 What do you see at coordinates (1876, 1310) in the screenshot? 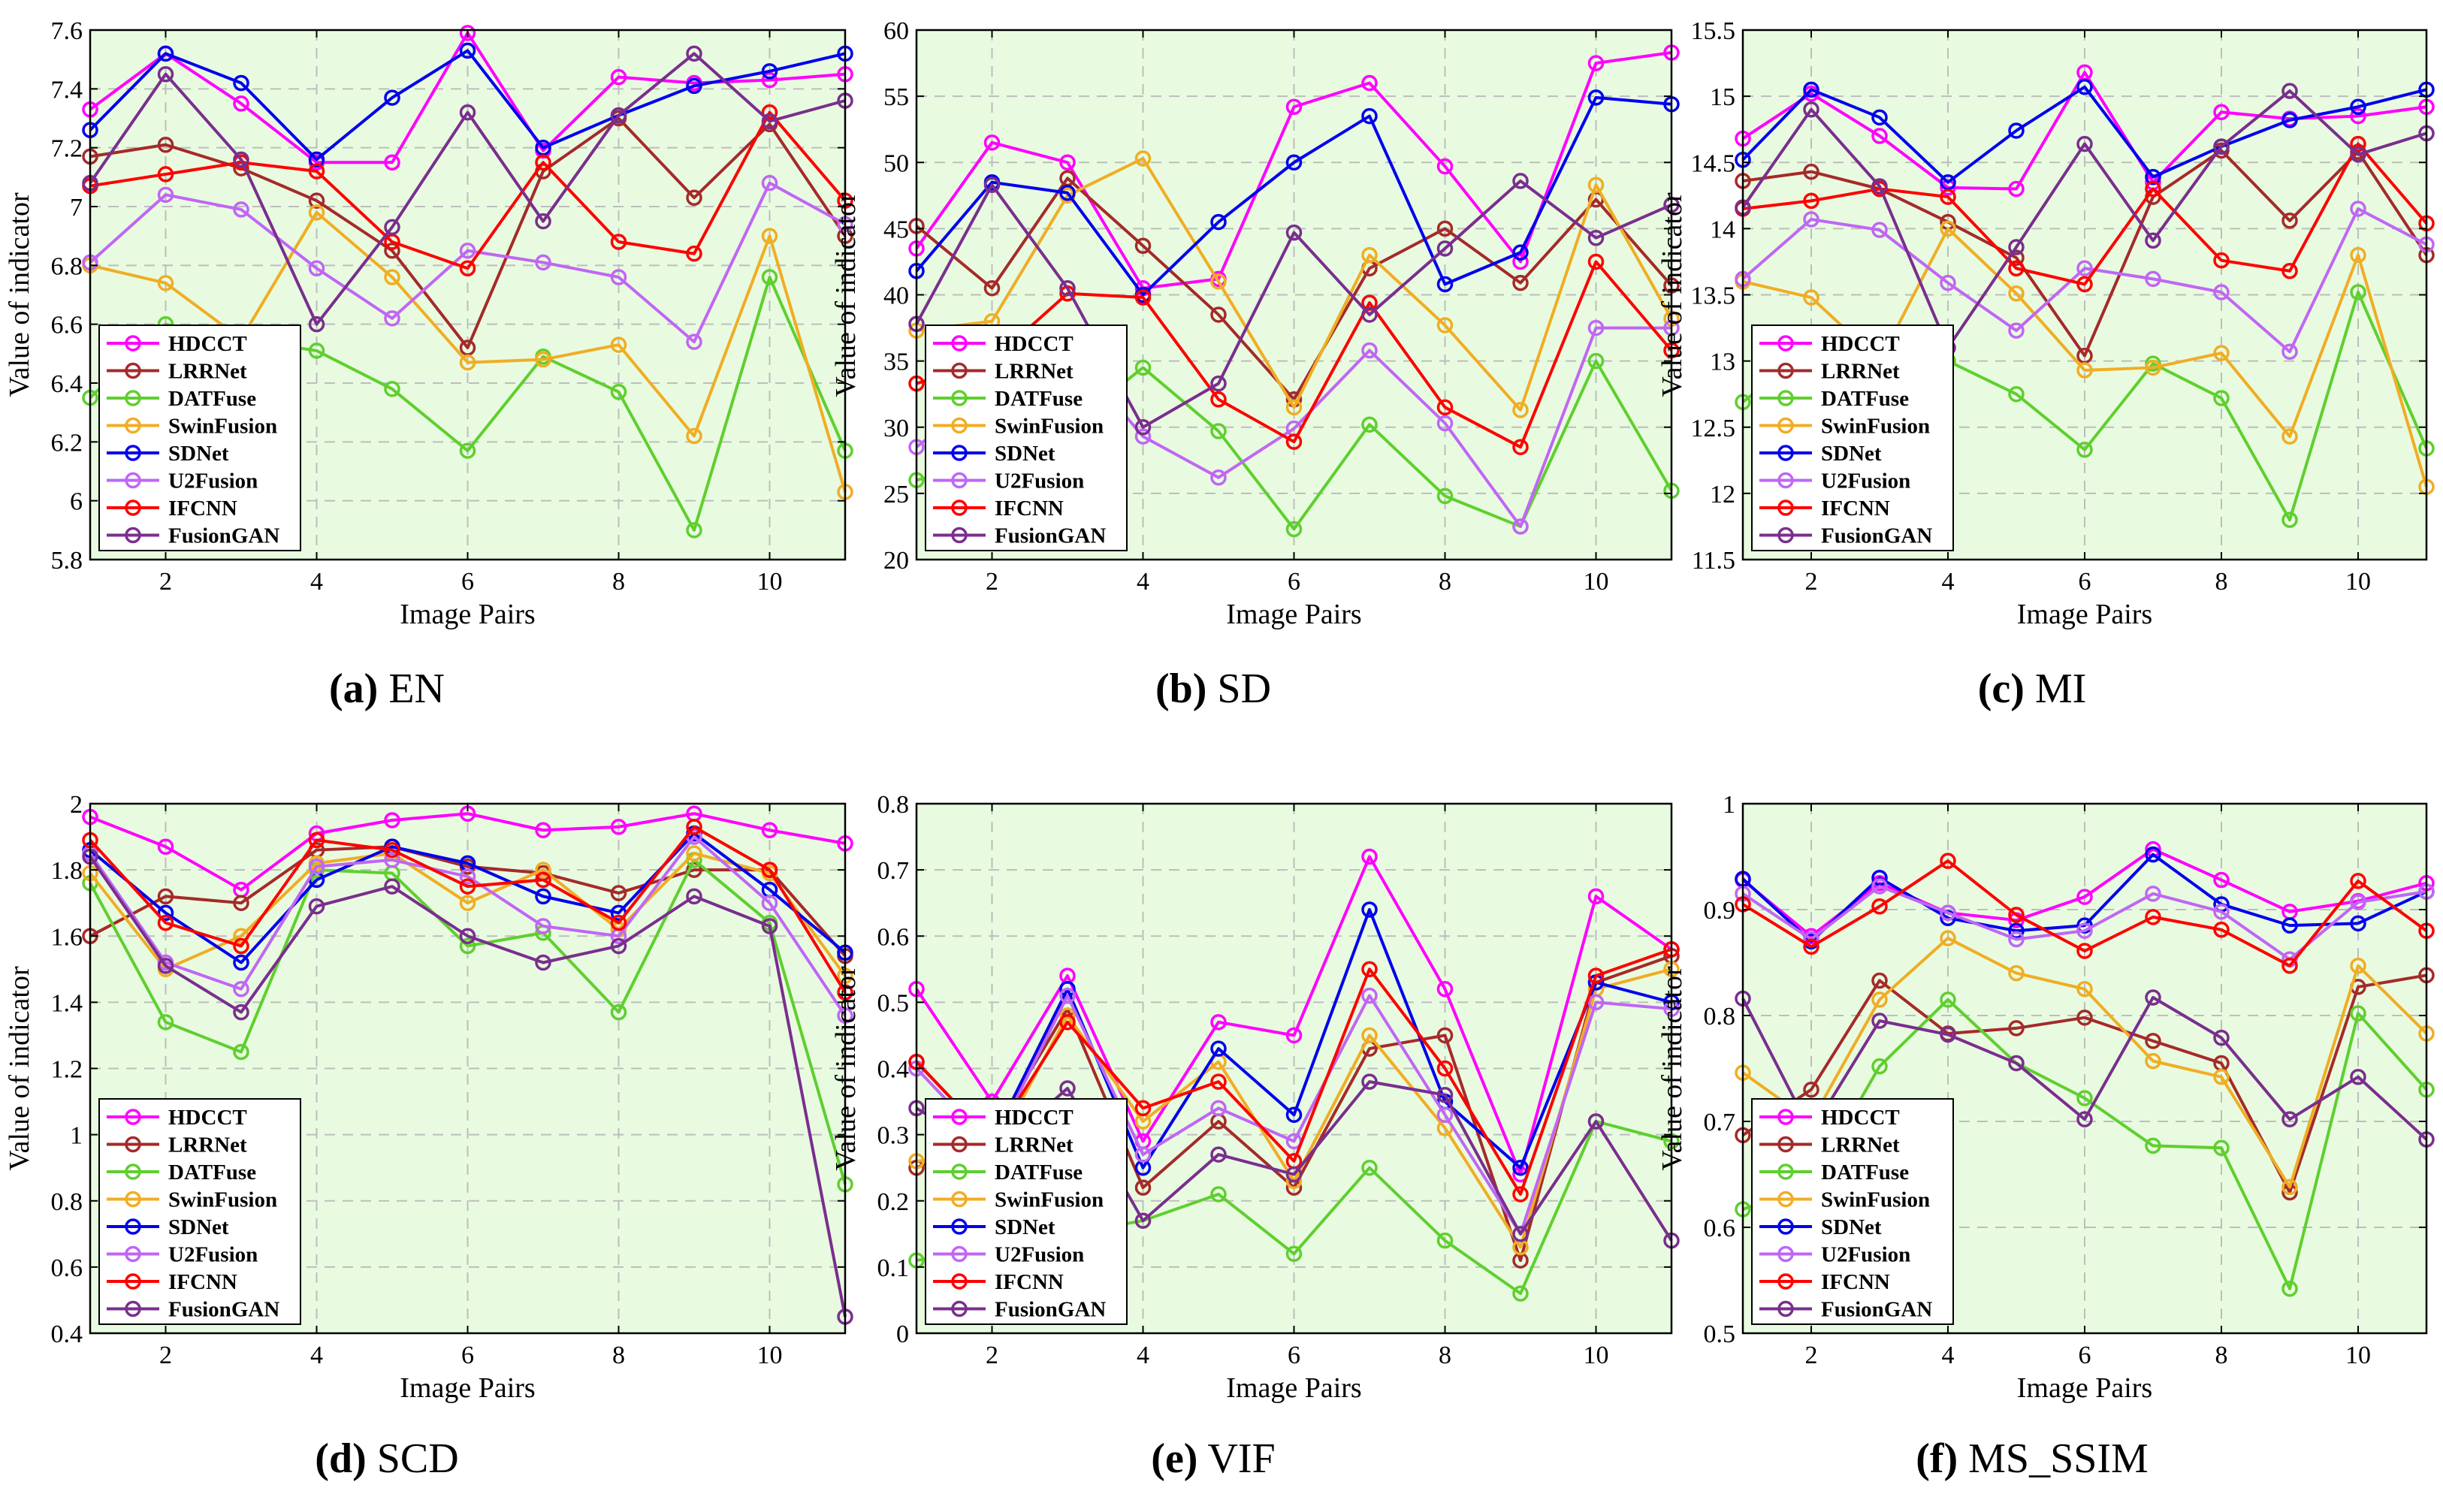
I see `legend-entry: FusionGAN` at bounding box center [1876, 1310].